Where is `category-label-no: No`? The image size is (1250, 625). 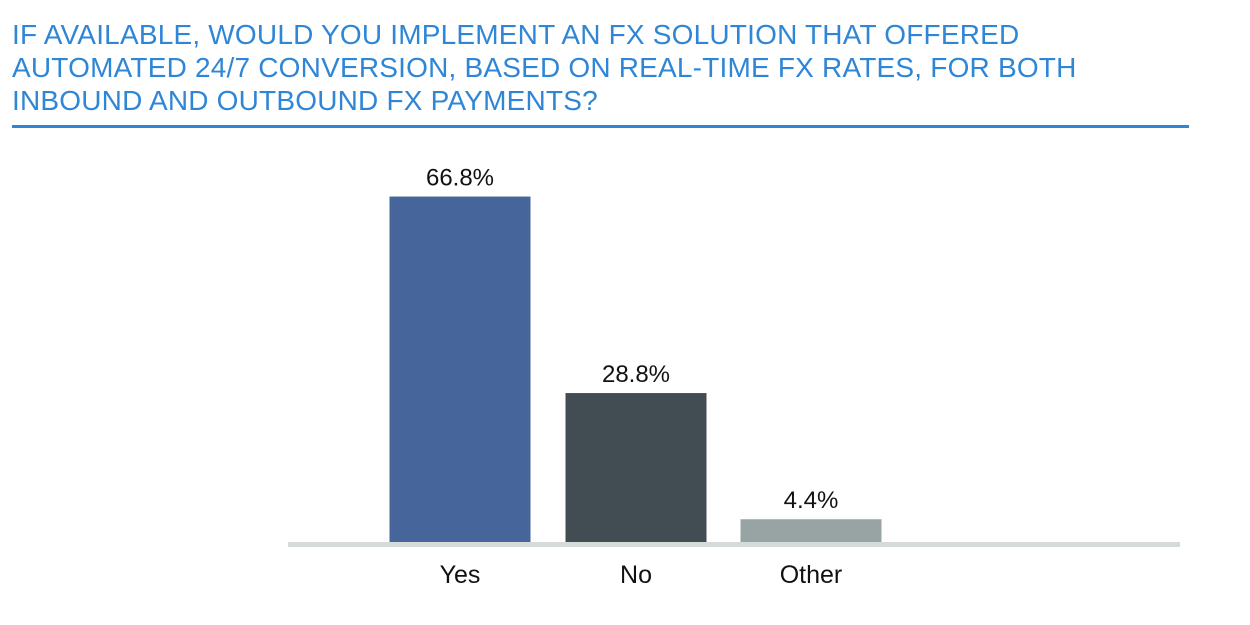
category-label-no: No is located at coordinates (636, 575).